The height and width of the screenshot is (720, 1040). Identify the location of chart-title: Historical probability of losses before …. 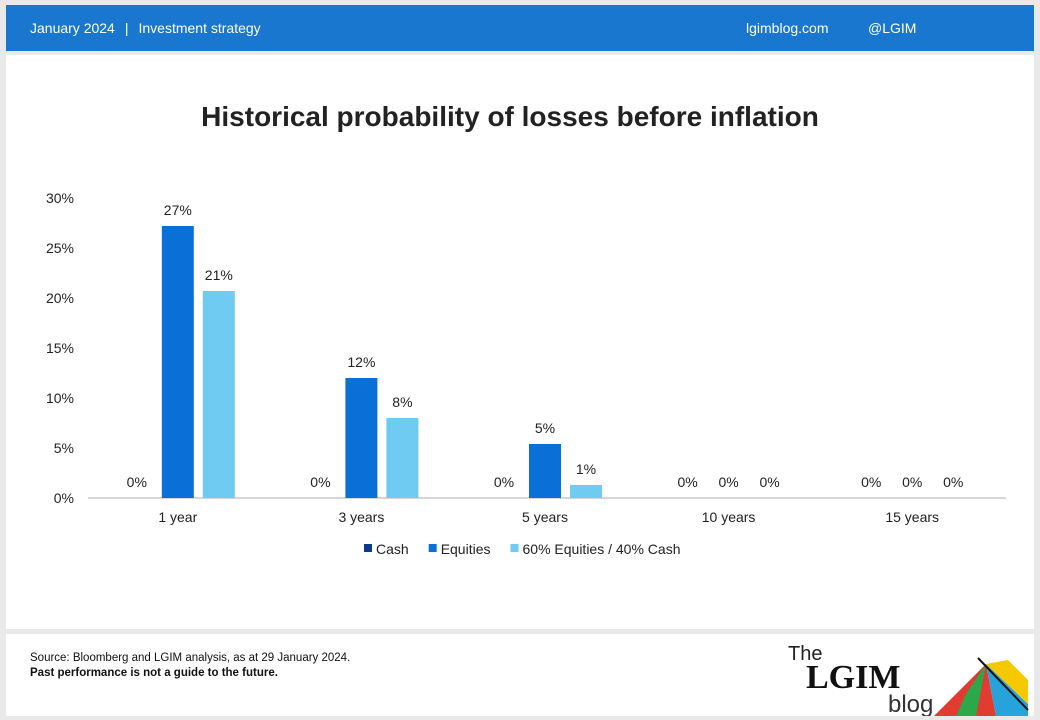
(510, 116).